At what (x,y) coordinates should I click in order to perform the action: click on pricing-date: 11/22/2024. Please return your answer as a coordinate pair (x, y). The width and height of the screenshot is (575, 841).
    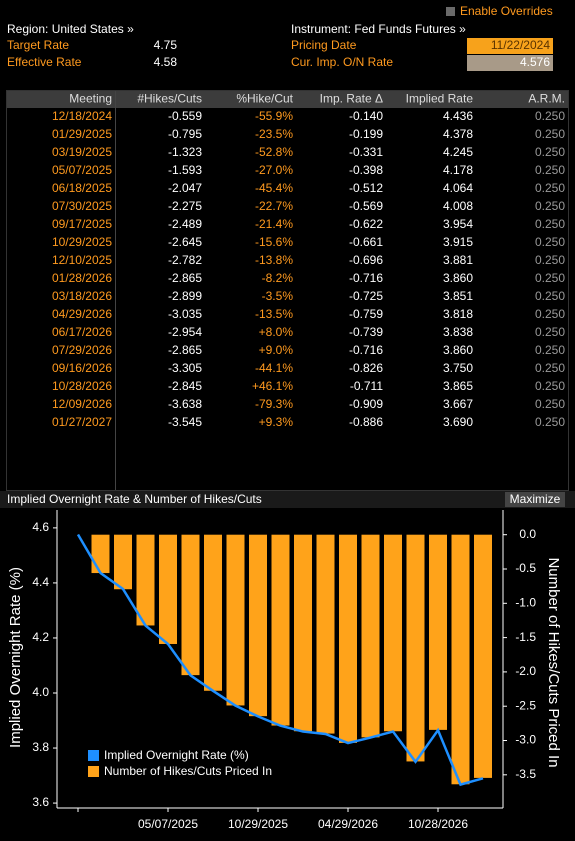
    Looking at the image, I should click on (520, 45).